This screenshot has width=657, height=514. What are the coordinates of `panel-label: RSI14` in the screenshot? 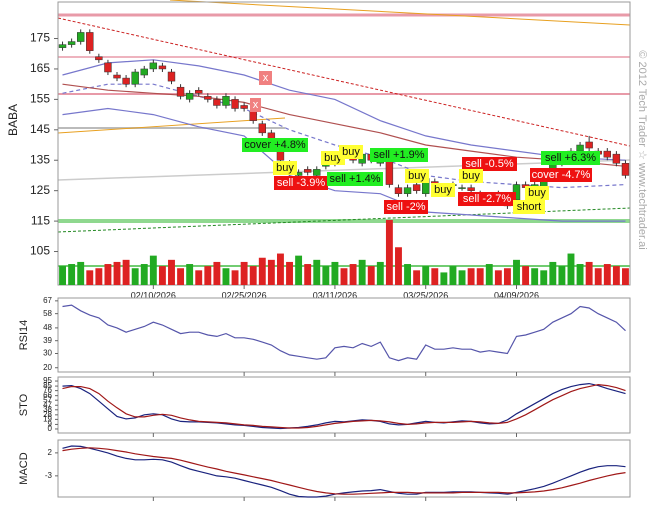 It's located at (24, 335).